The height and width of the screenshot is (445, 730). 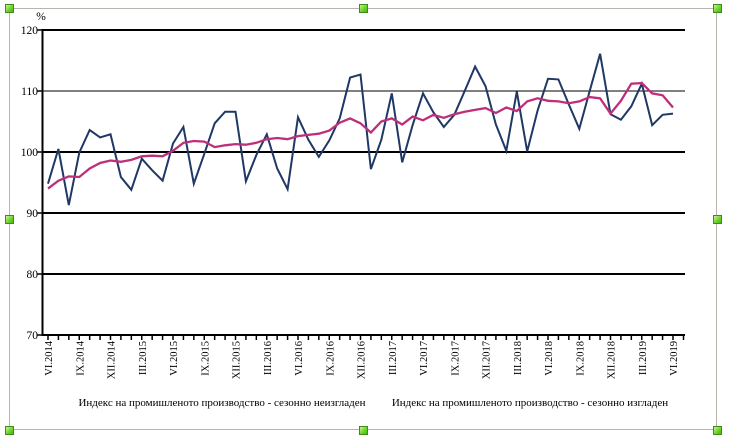 What do you see at coordinates (80, 357) in the screenshot?
I see `x-tick-label-IX.2014: IX.2014` at bounding box center [80, 357].